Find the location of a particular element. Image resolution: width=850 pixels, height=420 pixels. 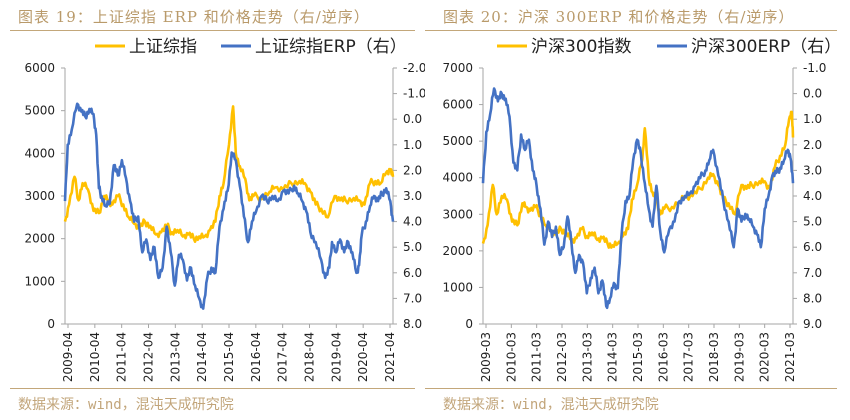

x-axis-tick-label: 2016-03 is located at coordinates (663, 357).